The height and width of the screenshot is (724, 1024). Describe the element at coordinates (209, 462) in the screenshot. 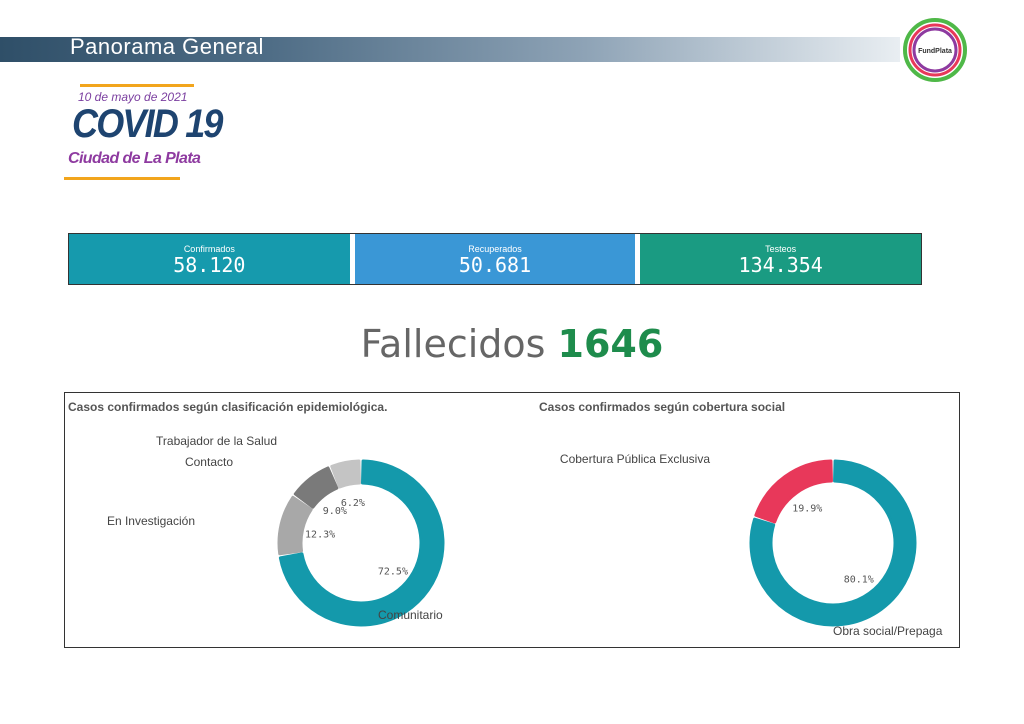

I see `donut-category-label: Contacto` at that location.